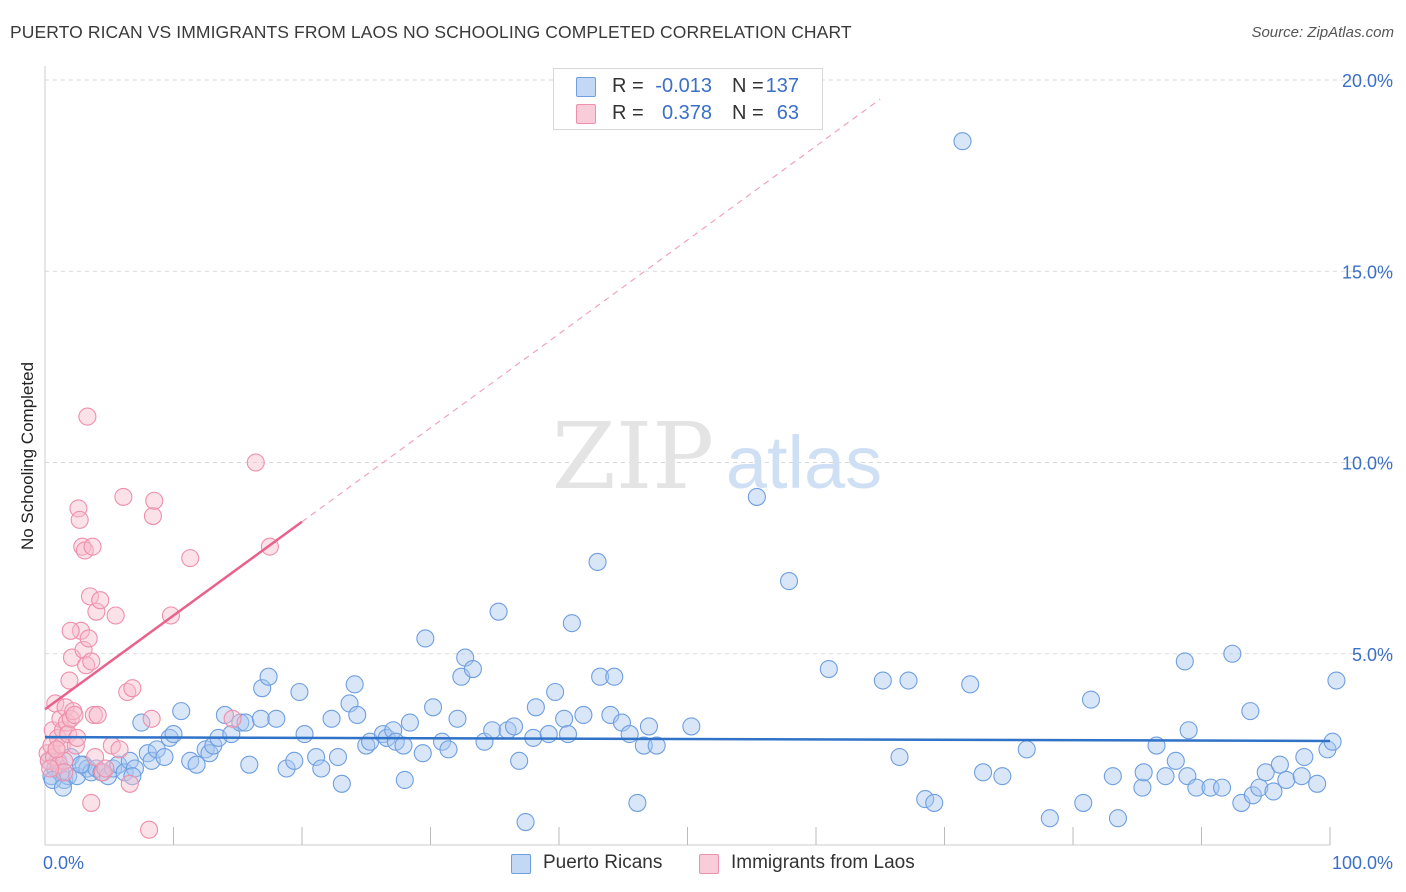 The width and height of the screenshot is (1406, 892). What do you see at coordinates (688, 114) in the screenshot?
I see `legend-row-immigrants-from-laos: R = 0.378 N = 63` at bounding box center [688, 114].